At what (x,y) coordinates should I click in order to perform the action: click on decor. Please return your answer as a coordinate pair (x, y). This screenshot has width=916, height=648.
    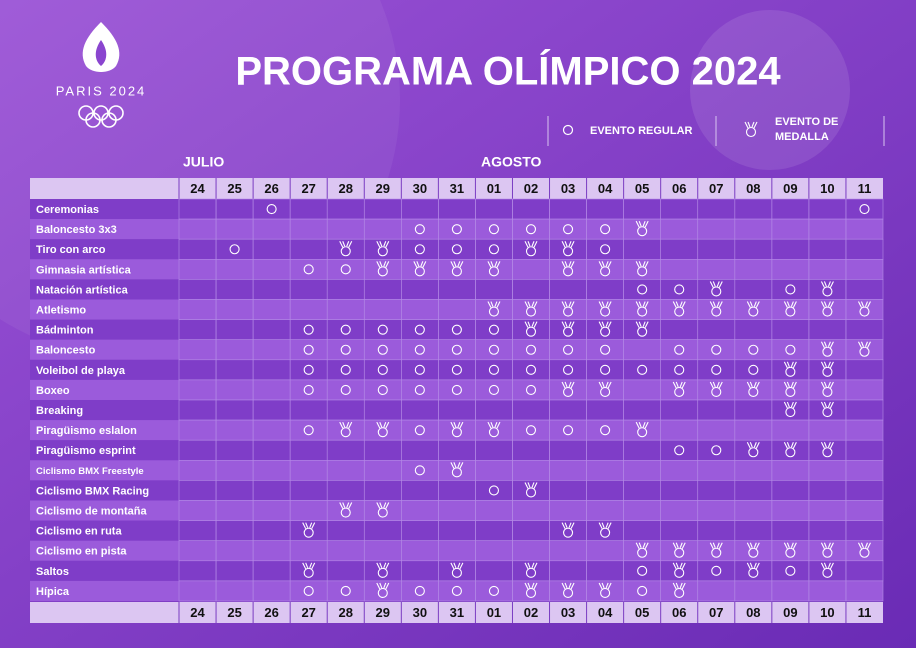
    Looking at the image, I should click on (770, 90).